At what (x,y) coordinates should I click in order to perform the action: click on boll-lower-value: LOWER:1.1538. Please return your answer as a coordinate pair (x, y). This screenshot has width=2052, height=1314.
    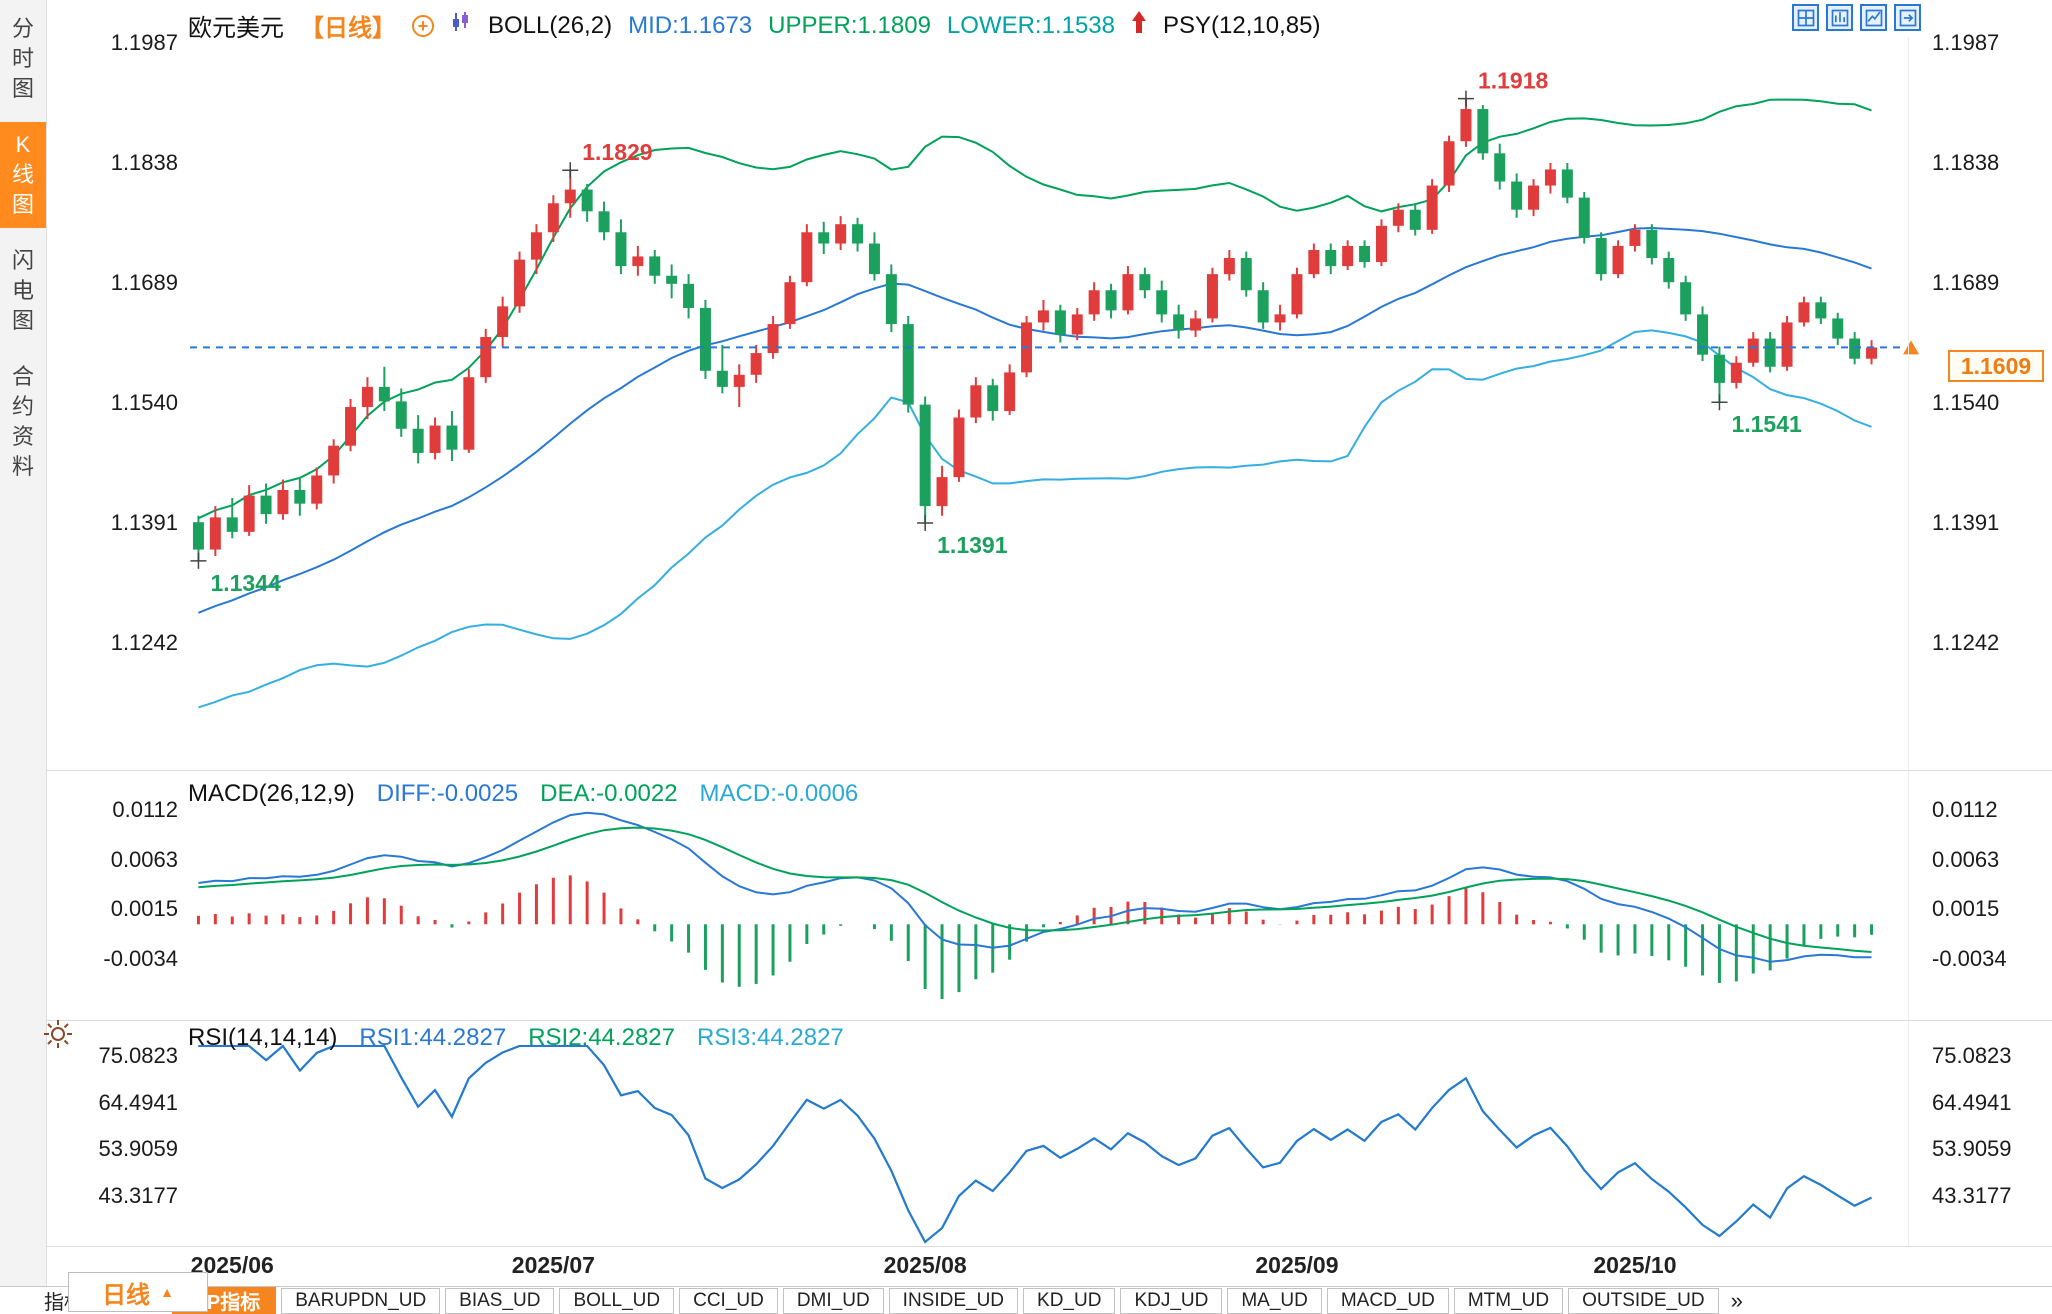
    Looking at the image, I should click on (1031, 25).